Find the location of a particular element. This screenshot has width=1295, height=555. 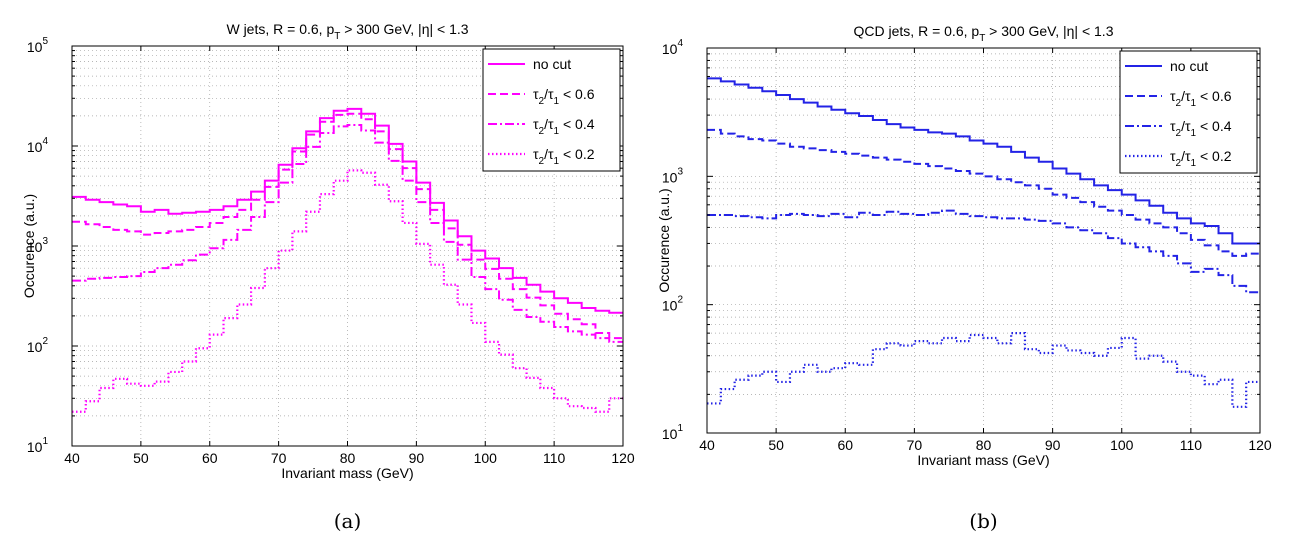

series-line-dotted is located at coordinates (983, 370).